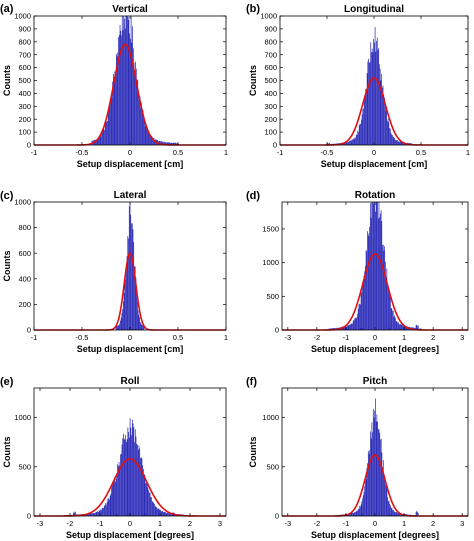 The image size is (474, 541). What do you see at coordinates (24, 41) in the screenshot?
I see `y-tick-label: 800` at bounding box center [24, 41].